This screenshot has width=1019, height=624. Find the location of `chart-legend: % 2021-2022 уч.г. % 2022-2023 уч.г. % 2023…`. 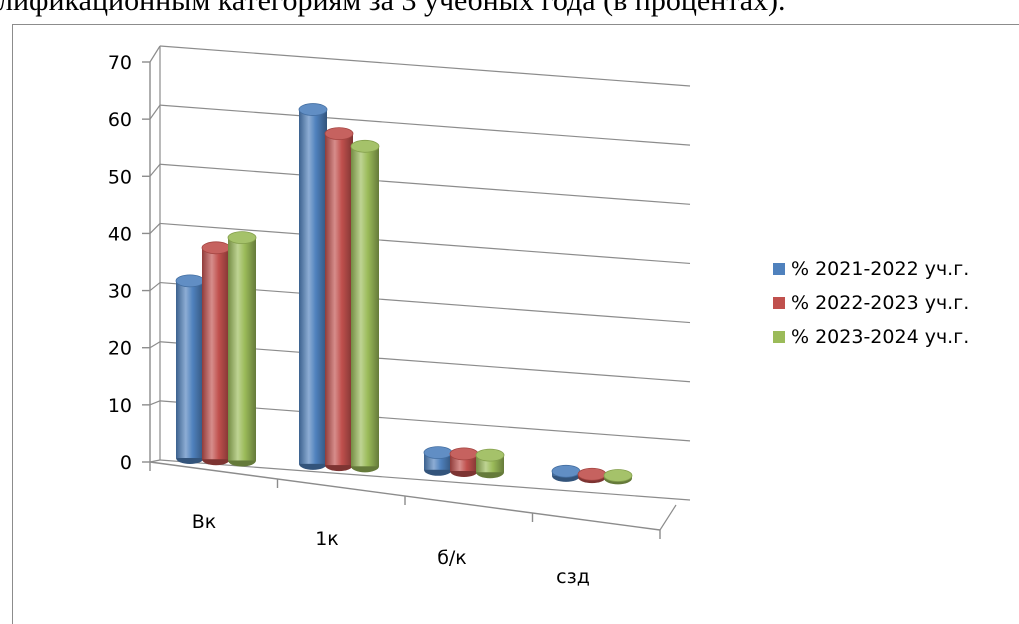

chart-legend: % 2021-2022 уч.г. % 2022-2023 уч.г. % 2023… is located at coordinates (871, 303).